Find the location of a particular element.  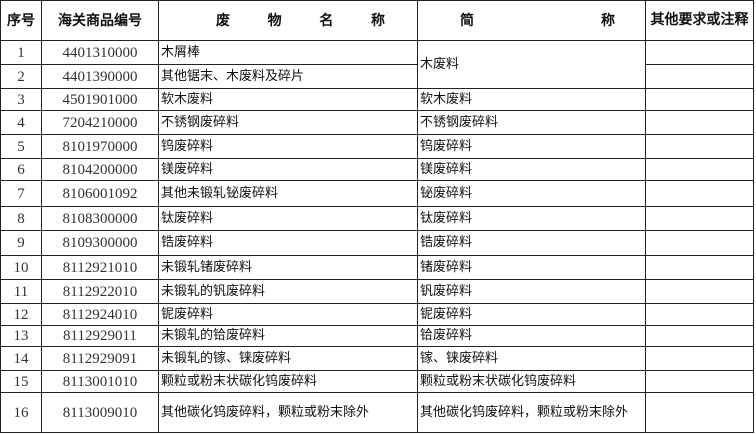

cell-seq: 7 is located at coordinates (21, 193).